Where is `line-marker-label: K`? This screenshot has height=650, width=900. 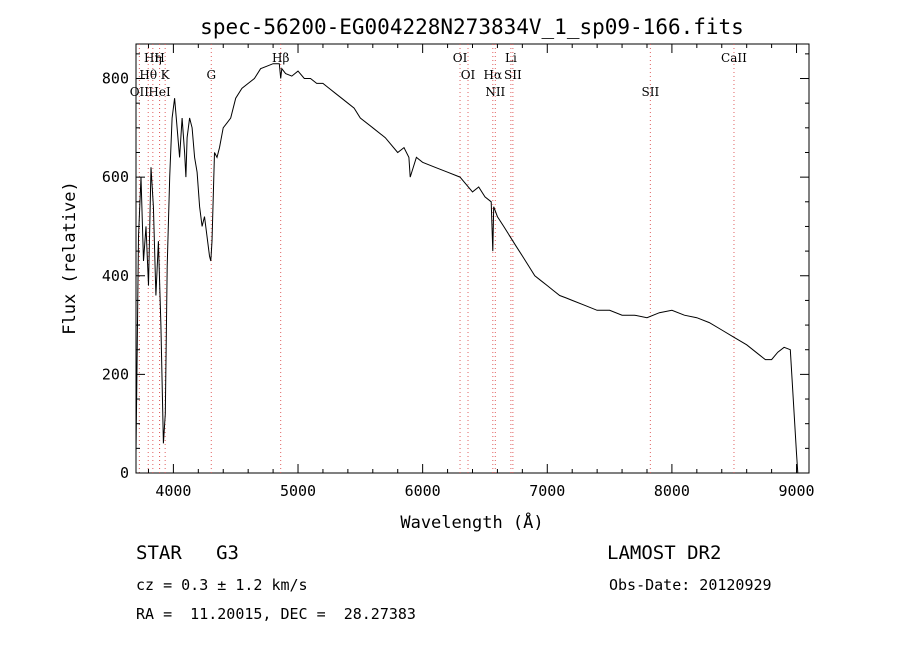 line-marker-label: K is located at coordinates (166, 75).